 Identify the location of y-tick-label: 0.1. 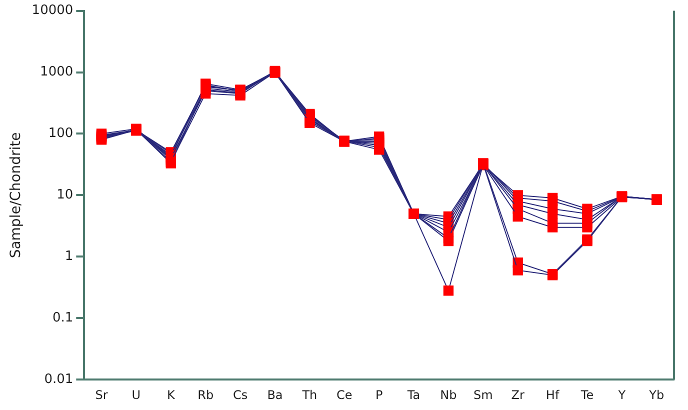
(63, 318).